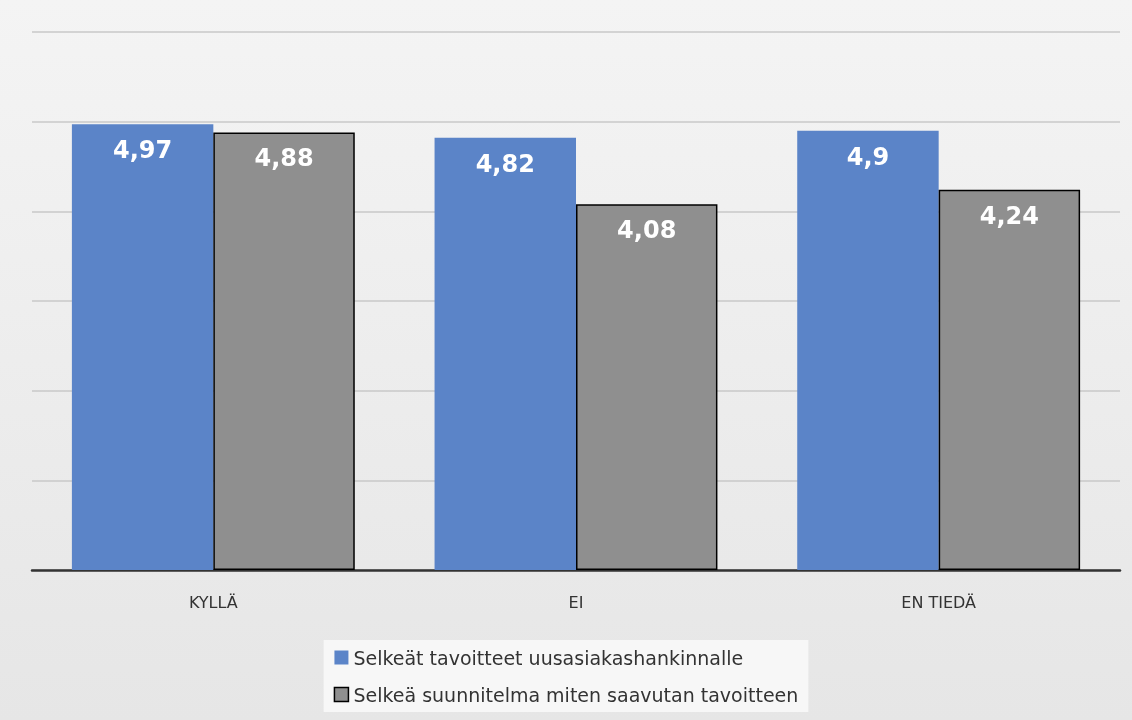 This screenshot has height=720, width=1132. Describe the element at coordinates (1009, 215) in the screenshot. I see `data-label: 4,24` at that location.